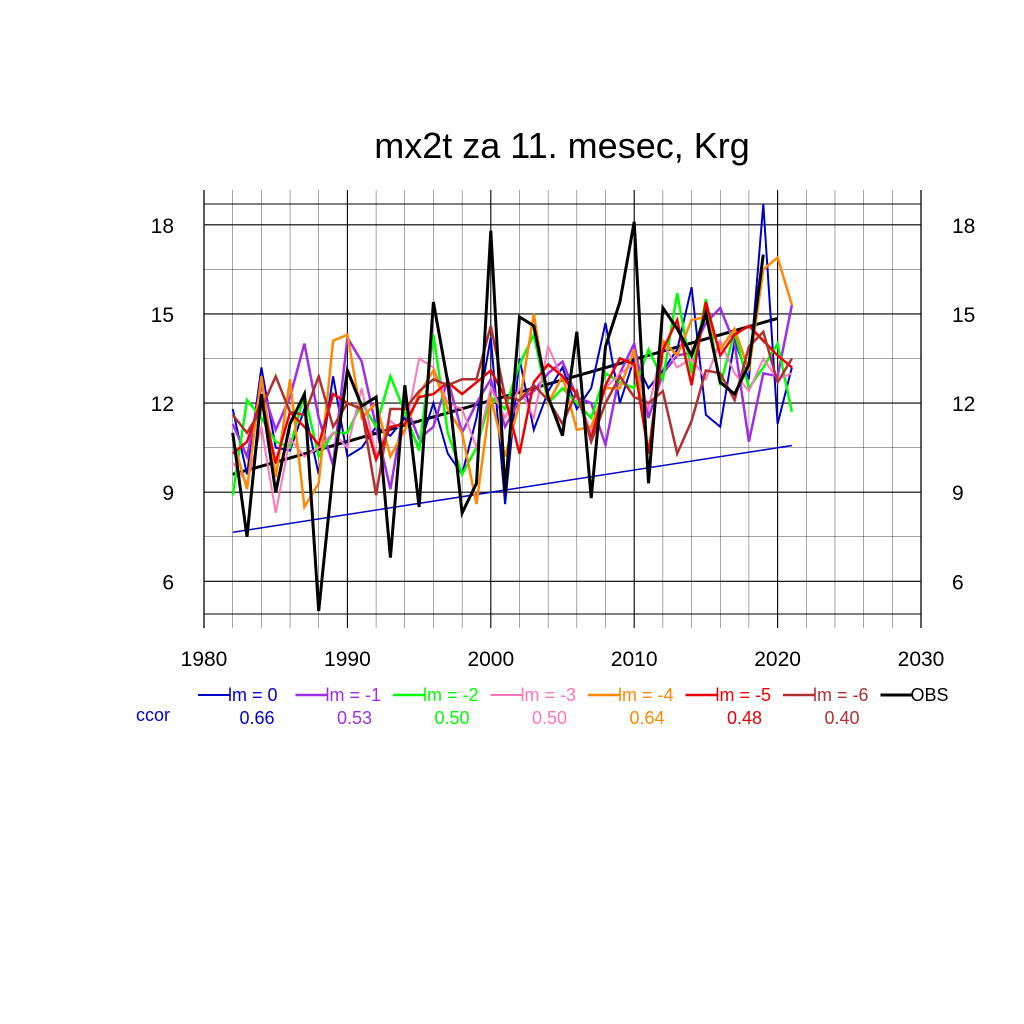 The width and height of the screenshot is (1024, 1024). Describe the element at coordinates (253, 695) in the screenshot. I see `legend-entry: lm = 0` at that location.